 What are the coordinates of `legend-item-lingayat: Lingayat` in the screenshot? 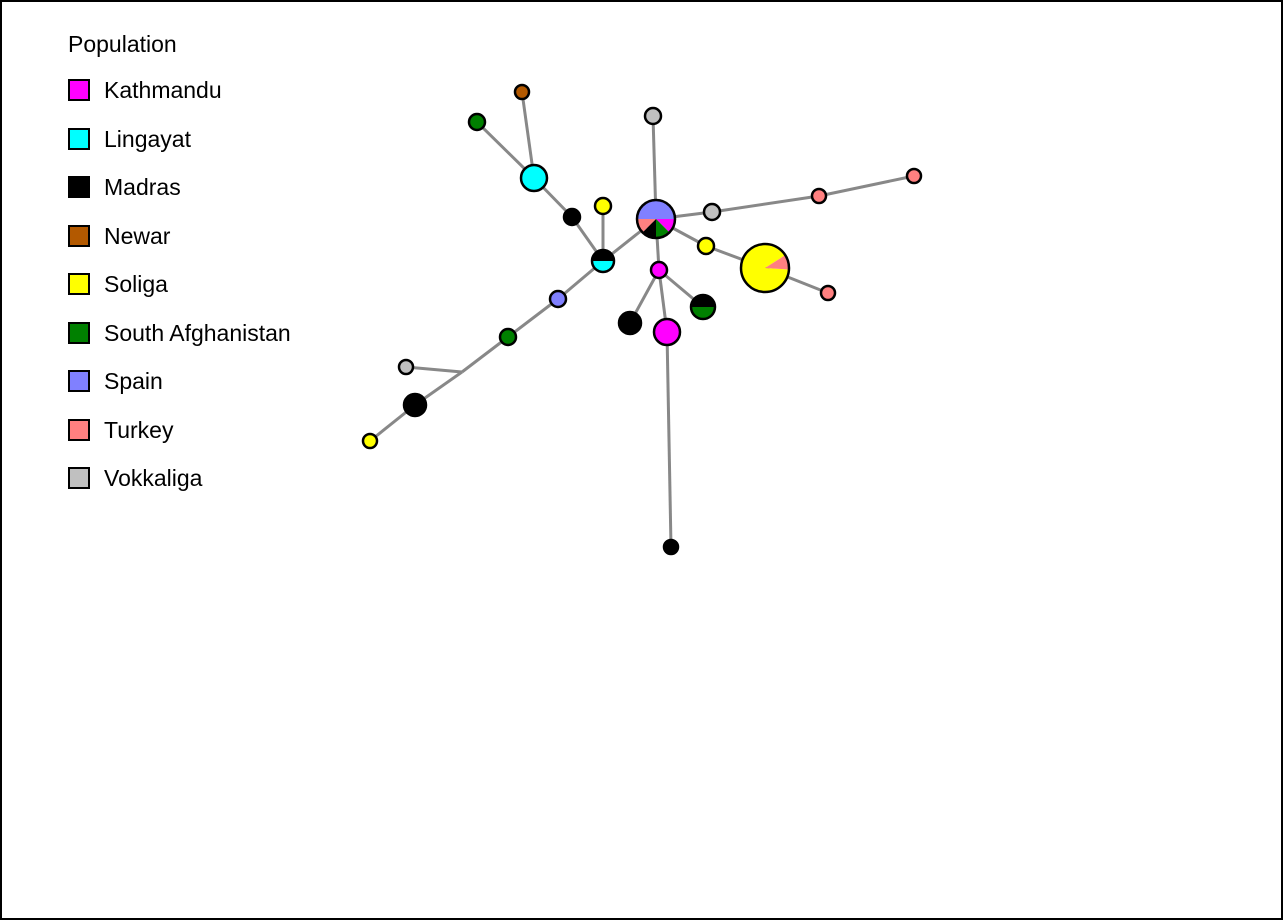 It's located at (179, 139).